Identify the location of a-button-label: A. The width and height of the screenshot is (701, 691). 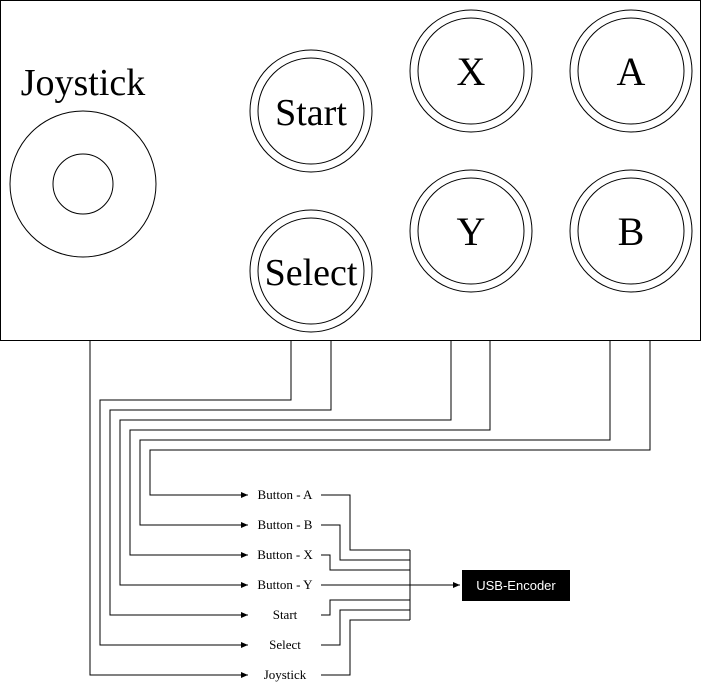
(631, 71).